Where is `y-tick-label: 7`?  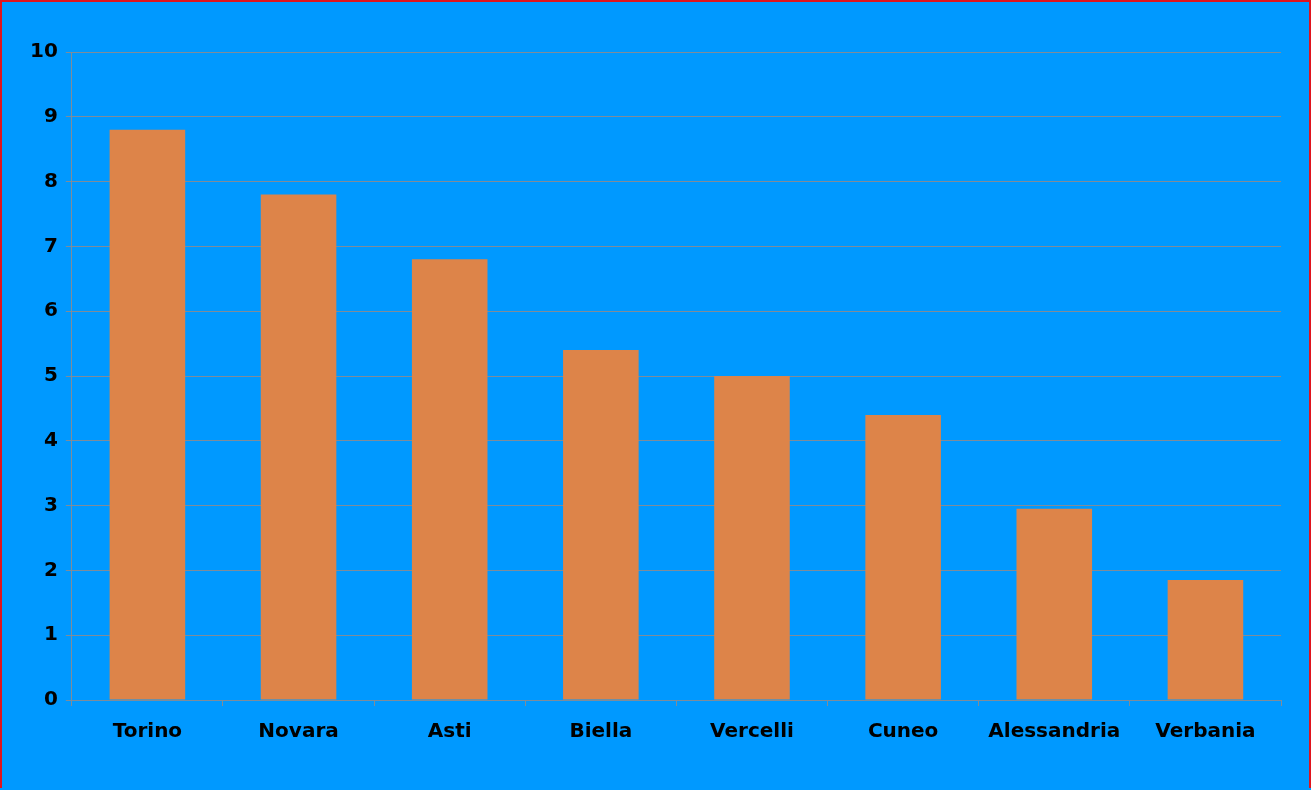 y-tick-label: 7 is located at coordinates (50, 244).